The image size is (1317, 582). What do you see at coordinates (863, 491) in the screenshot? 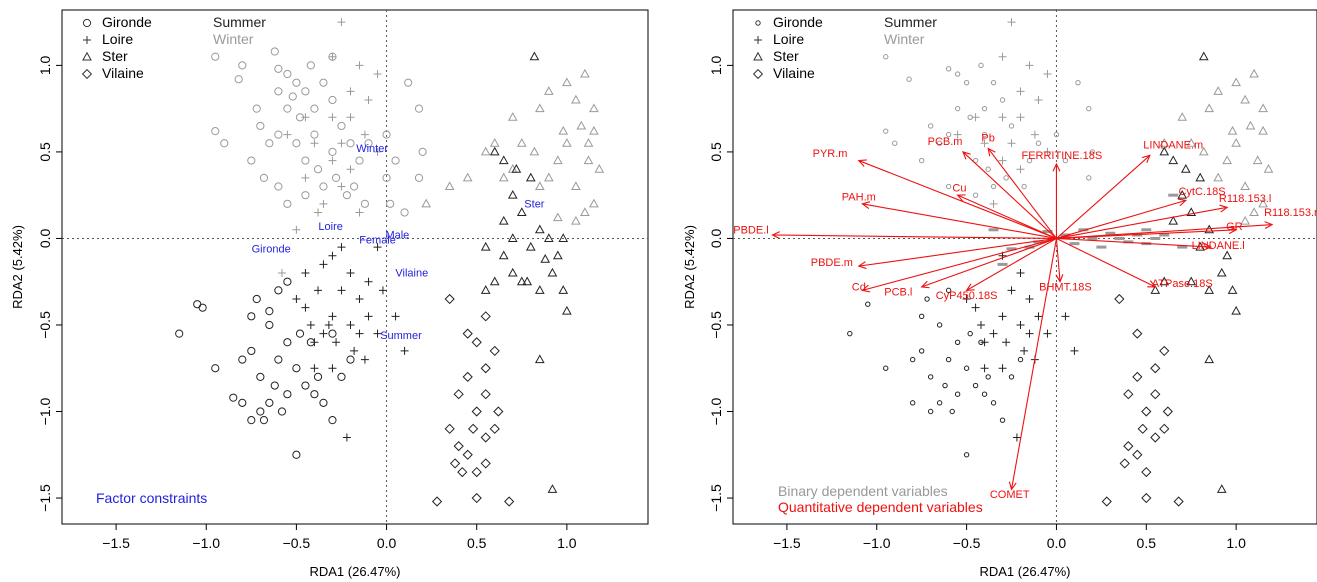
I see `binary-variables-label: Binary dependent variables` at bounding box center [863, 491].